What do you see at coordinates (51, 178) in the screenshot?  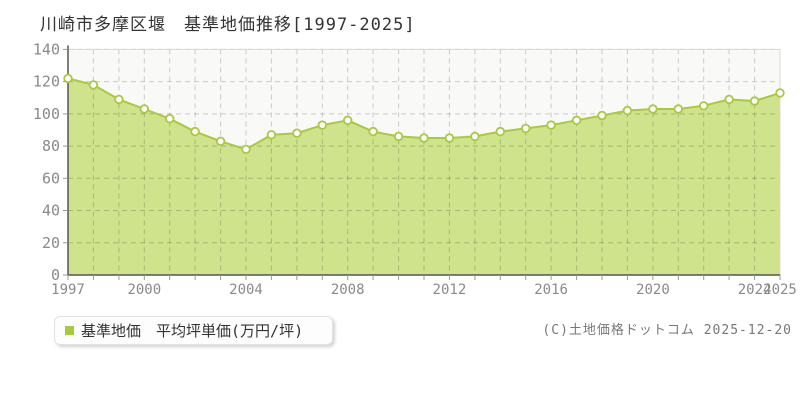 I see `y-tick-label: 60` at bounding box center [51, 178].